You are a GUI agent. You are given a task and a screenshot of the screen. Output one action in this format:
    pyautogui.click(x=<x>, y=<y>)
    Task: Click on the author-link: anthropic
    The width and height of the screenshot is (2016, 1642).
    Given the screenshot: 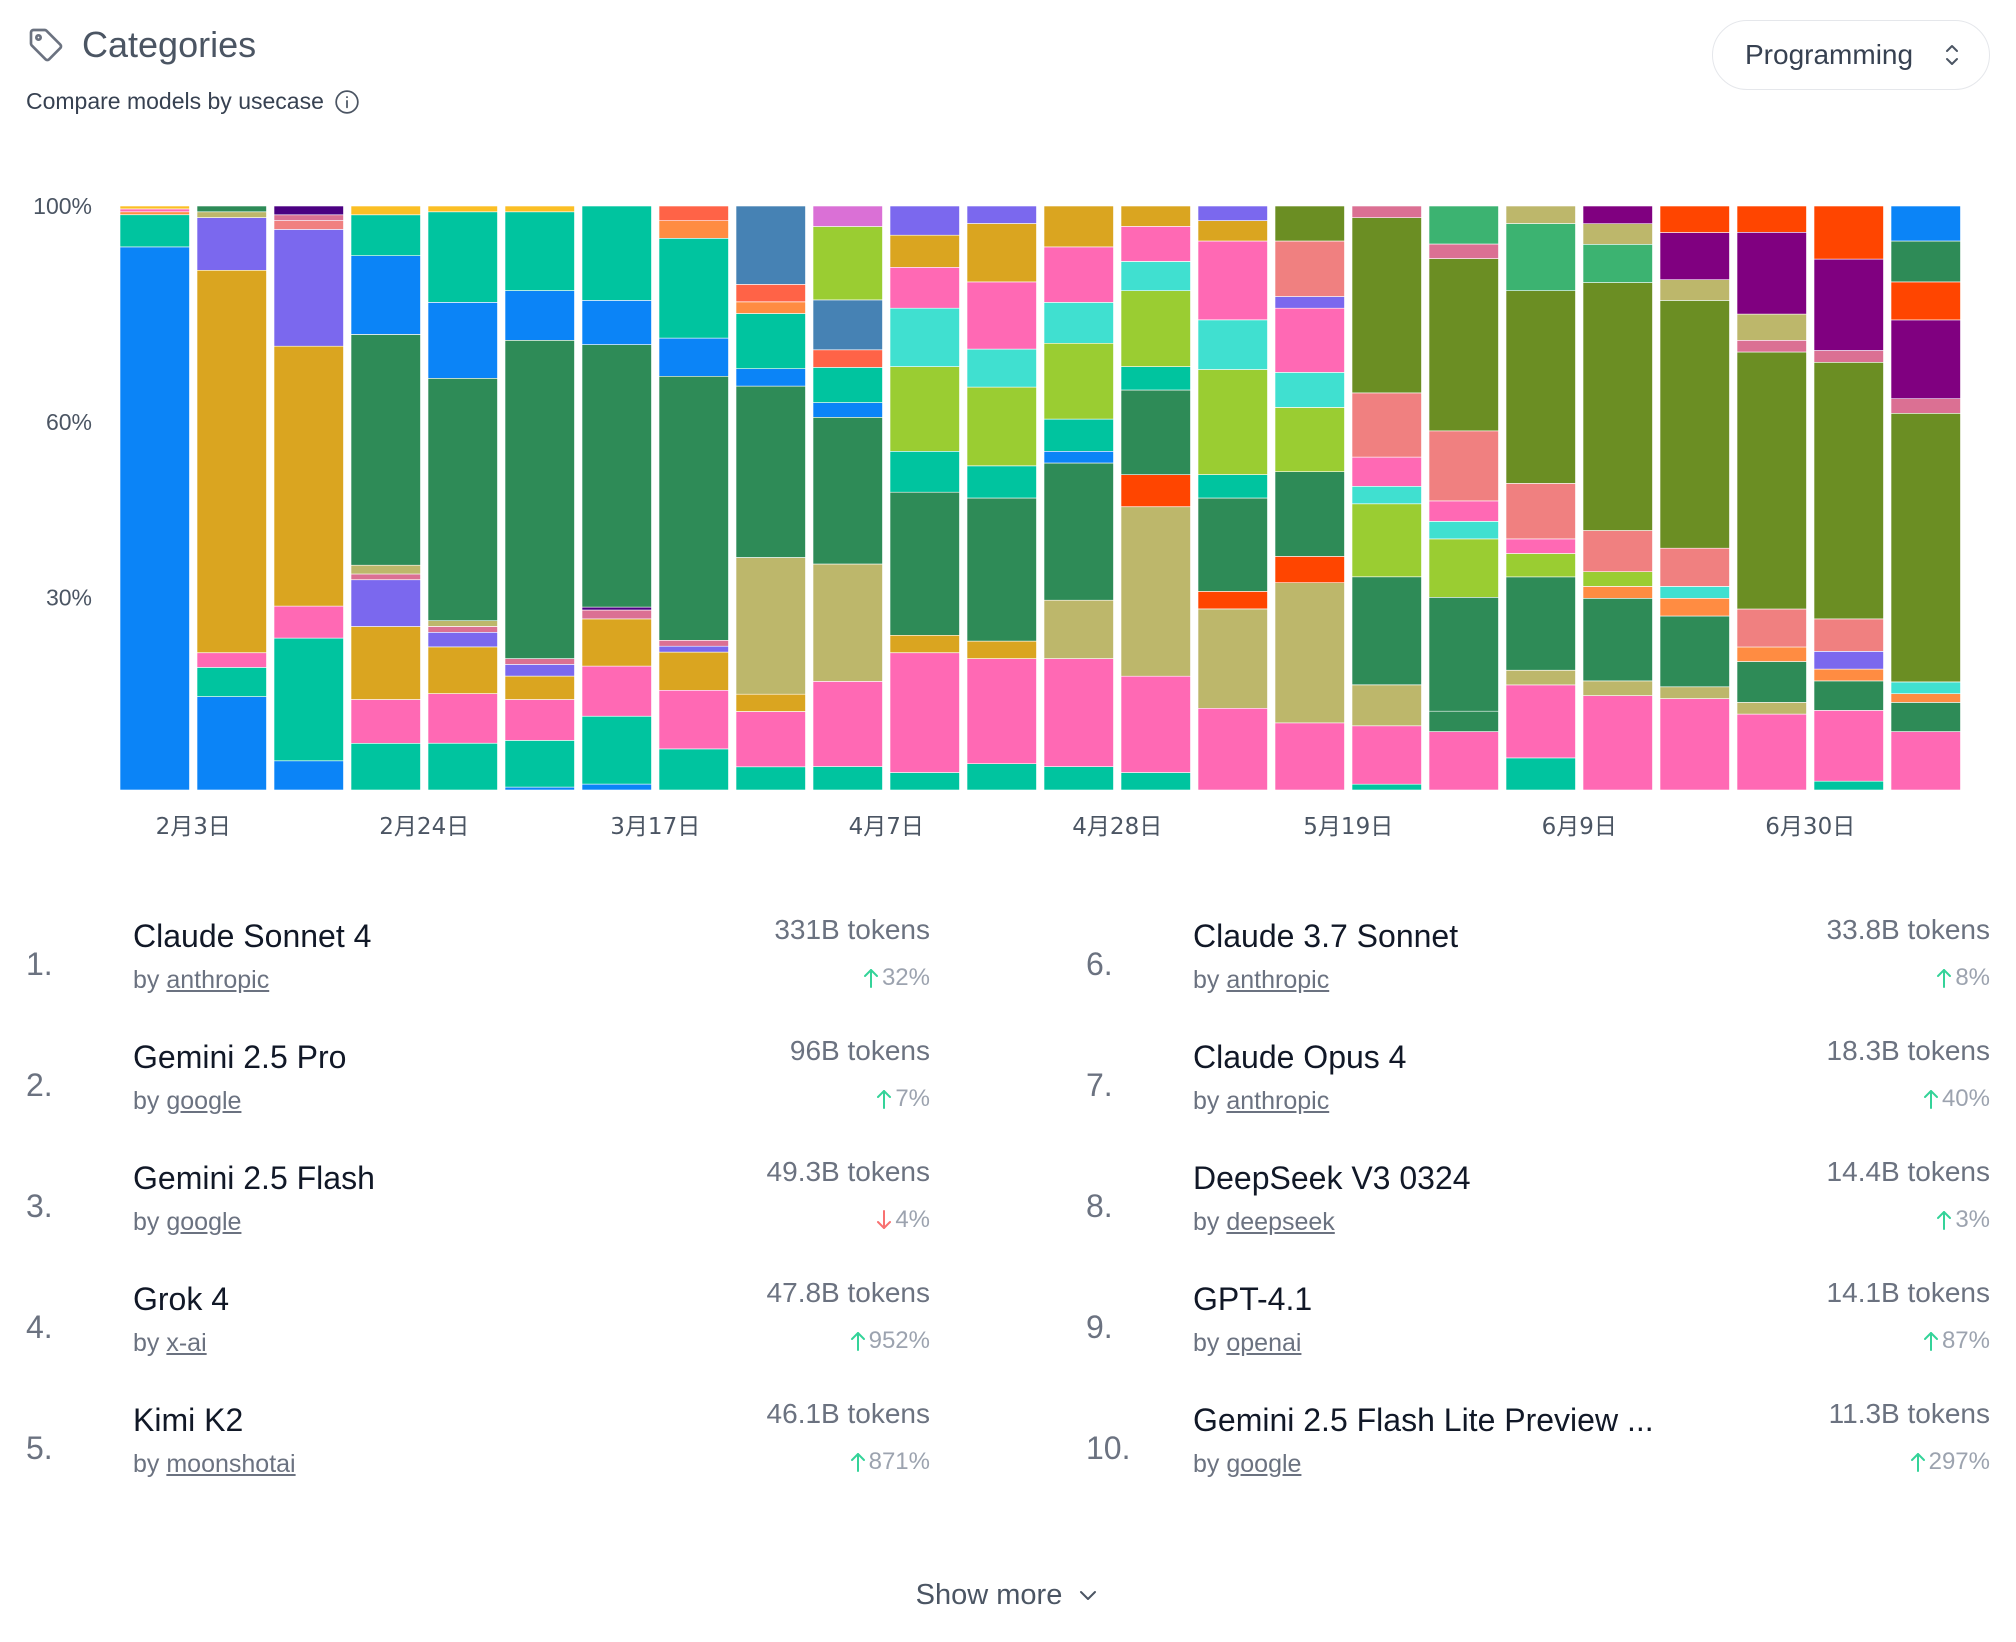 What is the action you would take?
    pyautogui.click(x=1278, y=1101)
    